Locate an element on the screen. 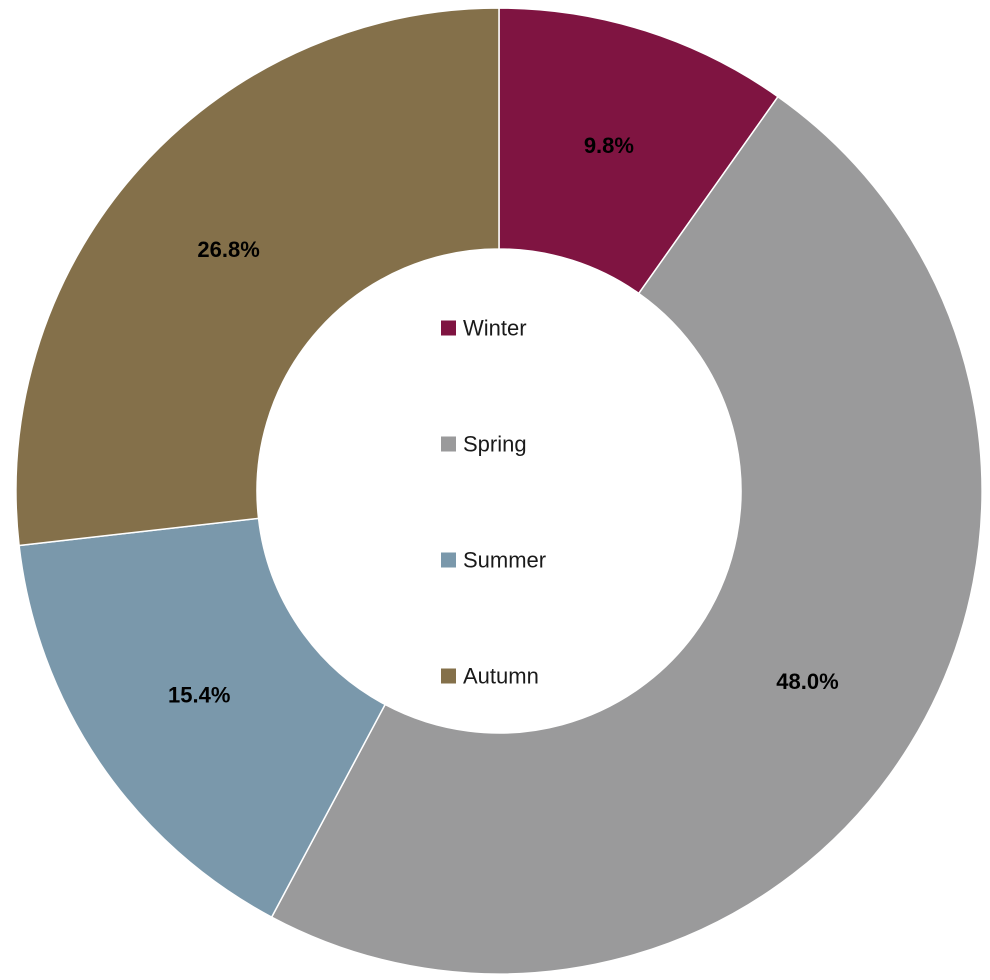  legend-item-spring: Spring is located at coordinates (484, 444).